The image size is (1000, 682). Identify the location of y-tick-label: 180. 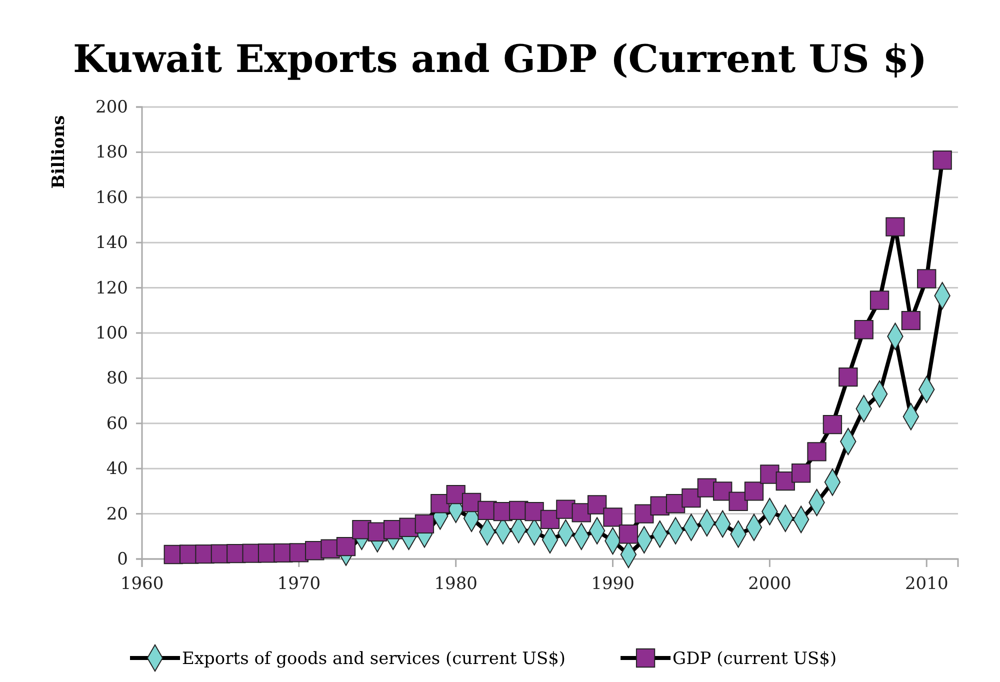
(112, 152).